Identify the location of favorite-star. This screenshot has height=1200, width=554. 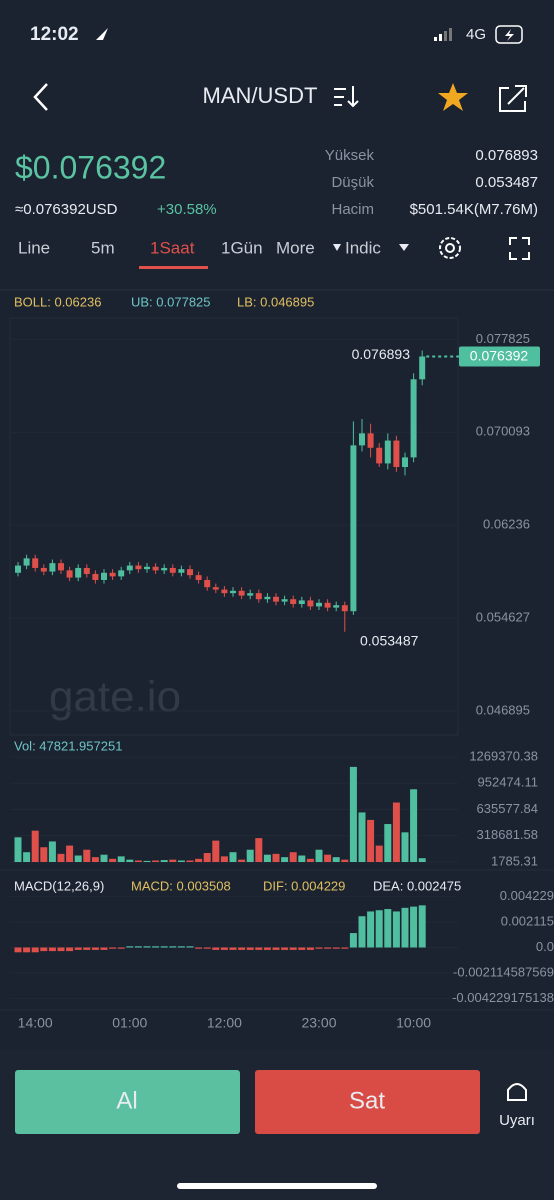
(453, 97).